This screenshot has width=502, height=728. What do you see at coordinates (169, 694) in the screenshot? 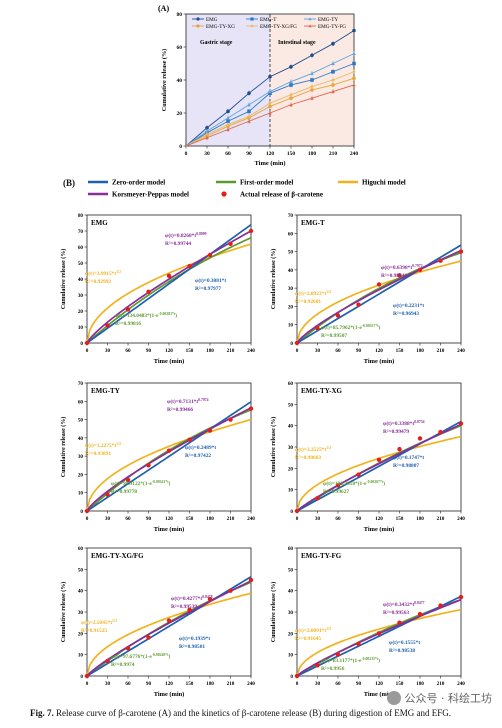
I see `x-axis-title: Time (min)` at bounding box center [169, 694].